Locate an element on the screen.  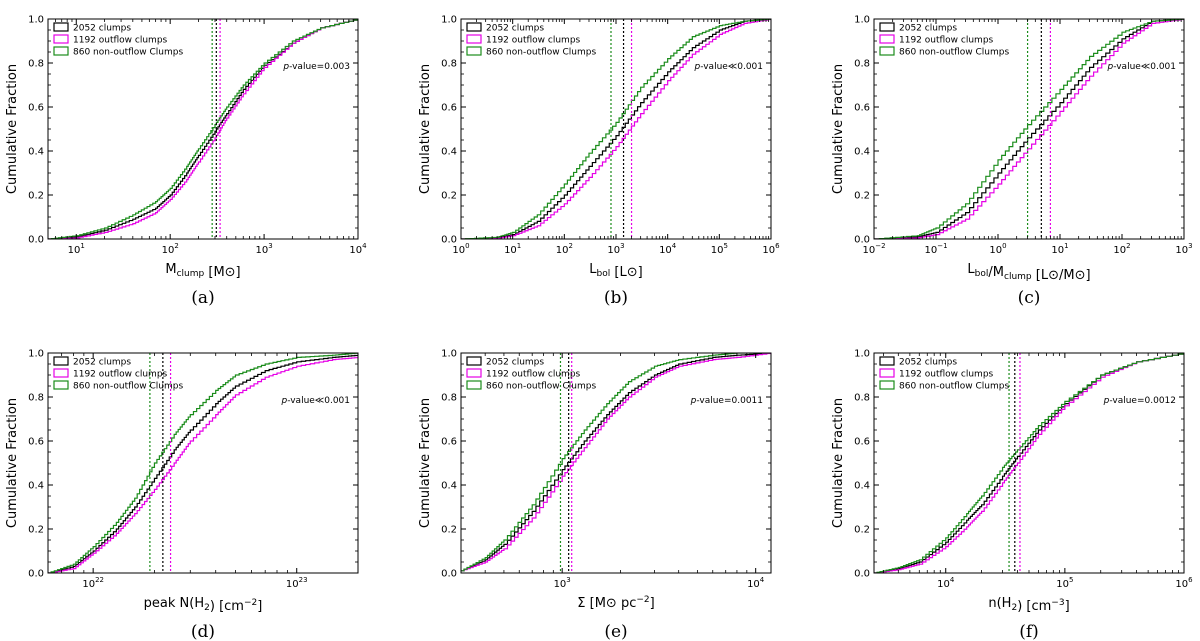
panel-caption: (a) is located at coordinates (202, 298).